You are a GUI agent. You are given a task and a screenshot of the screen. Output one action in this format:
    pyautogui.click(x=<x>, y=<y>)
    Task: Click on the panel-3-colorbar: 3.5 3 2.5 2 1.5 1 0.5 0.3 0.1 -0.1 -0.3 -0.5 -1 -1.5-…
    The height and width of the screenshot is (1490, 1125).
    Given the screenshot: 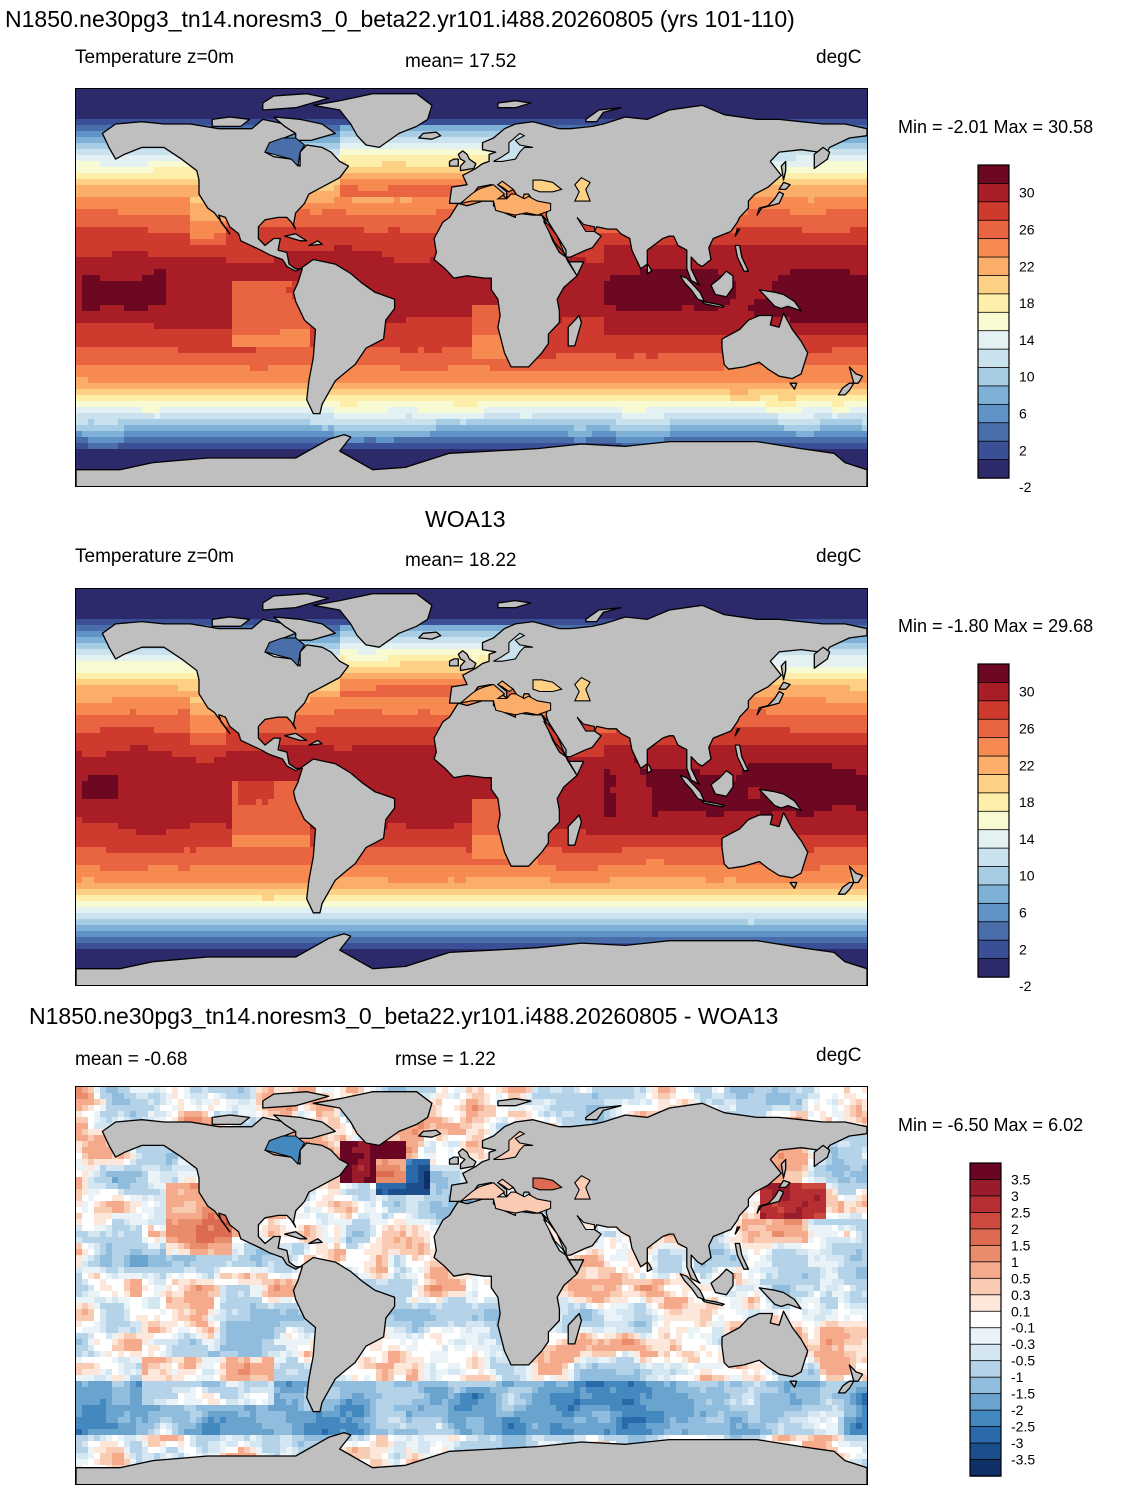 What is the action you would take?
    pyautogui.click(x=1014, y=1319)
    